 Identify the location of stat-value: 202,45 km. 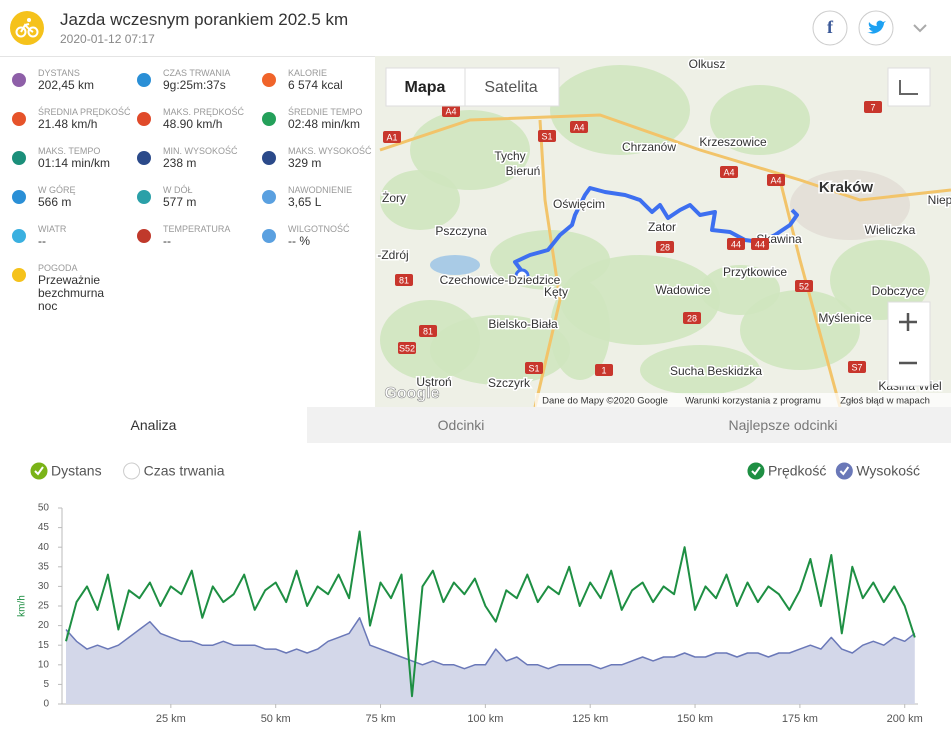
(66, 85).